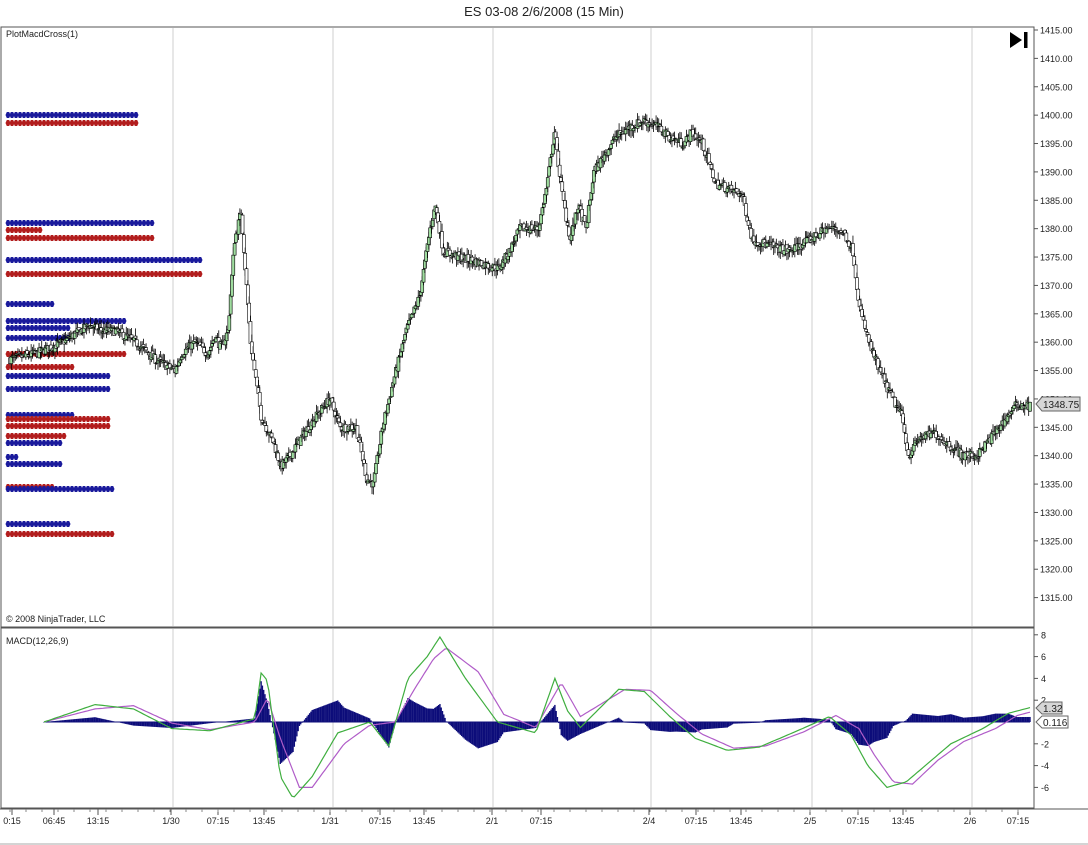 The image size is (1088, 845). What do you see at coordinates (553, 149) in the screenshot?
I see `candle-up` at bounding box center [553, 149].